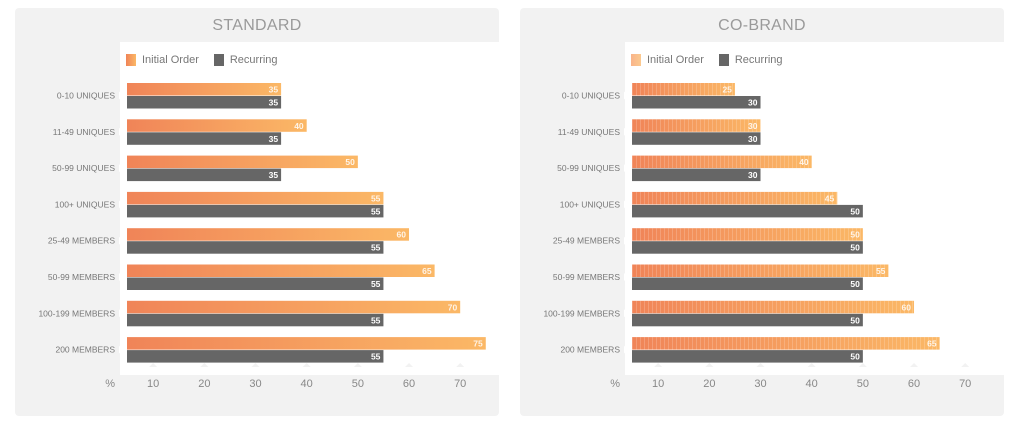 The width and height of the screenshot is (1024, 439). What do you see at coordinates (830, 198) in the screenshot?
I see `value-label-initial-order: 45` at bounding box center [830, 198].